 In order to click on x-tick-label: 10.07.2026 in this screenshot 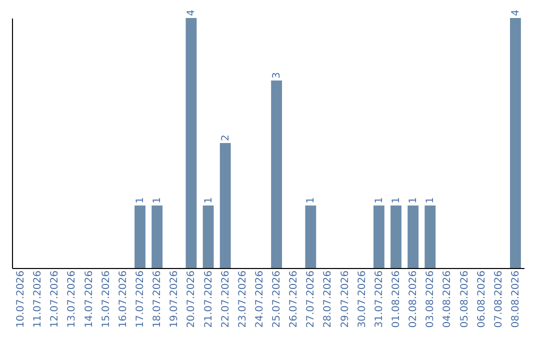, I will do `click(21, 299)`.